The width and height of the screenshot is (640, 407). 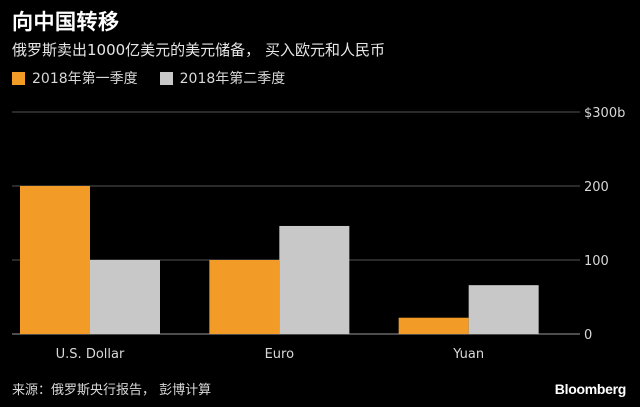 What do you see at coordinates (90, 354) in the screenshot?
I see `x-tick-label: U.S. Dollar` at bounding box center [90, 354].